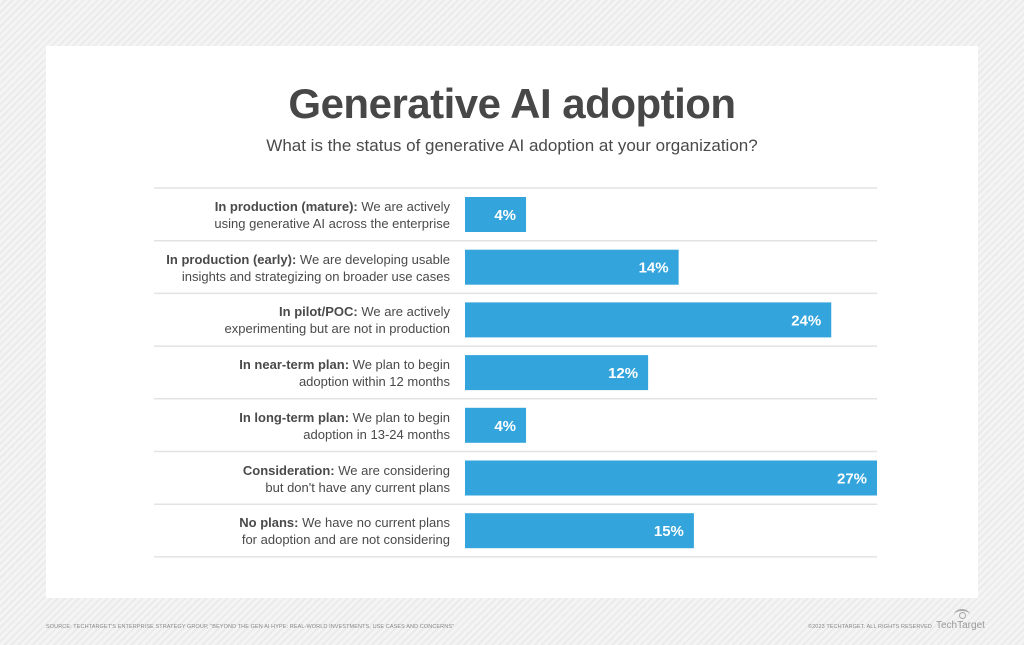 The height and width of the screenshot is (645, 1024). What do you see at coordinates (852, 479) in the screenshot?
I see `bar-value-label: 27%` at bounding box center [852, 479].